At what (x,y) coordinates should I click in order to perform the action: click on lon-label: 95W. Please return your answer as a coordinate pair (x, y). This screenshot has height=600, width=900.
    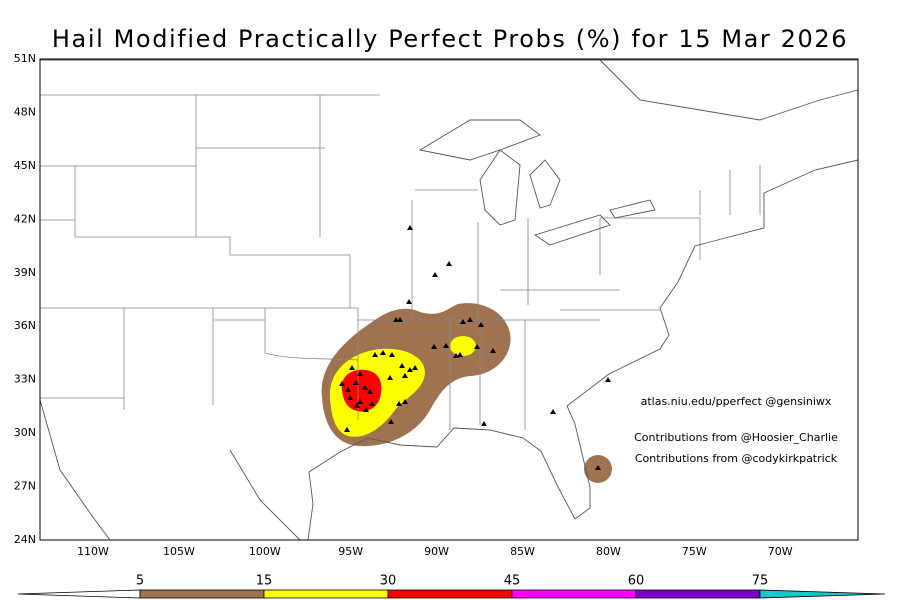
    Looking at the image, I should click on (350, 551).